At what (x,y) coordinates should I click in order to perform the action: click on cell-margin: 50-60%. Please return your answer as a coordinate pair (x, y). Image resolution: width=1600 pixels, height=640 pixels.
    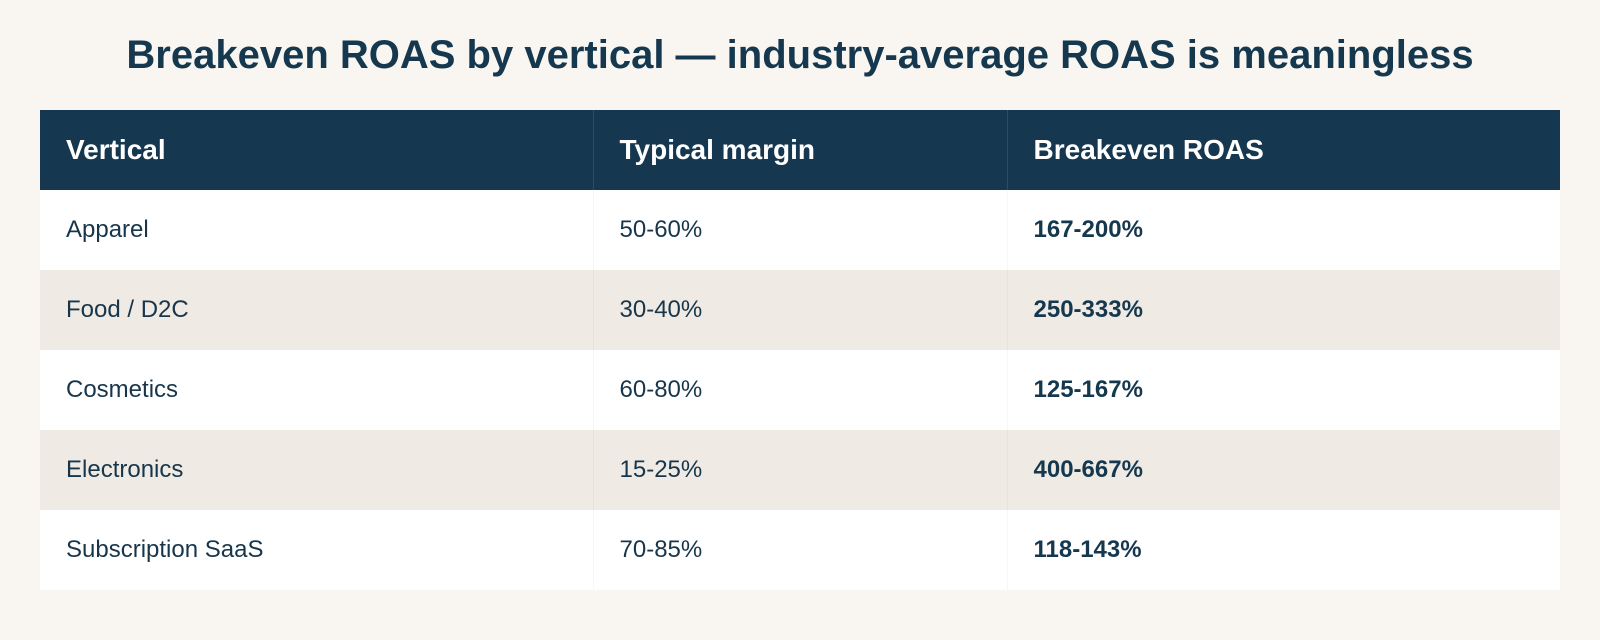
    Looking at the image, I should click on (800, 230).